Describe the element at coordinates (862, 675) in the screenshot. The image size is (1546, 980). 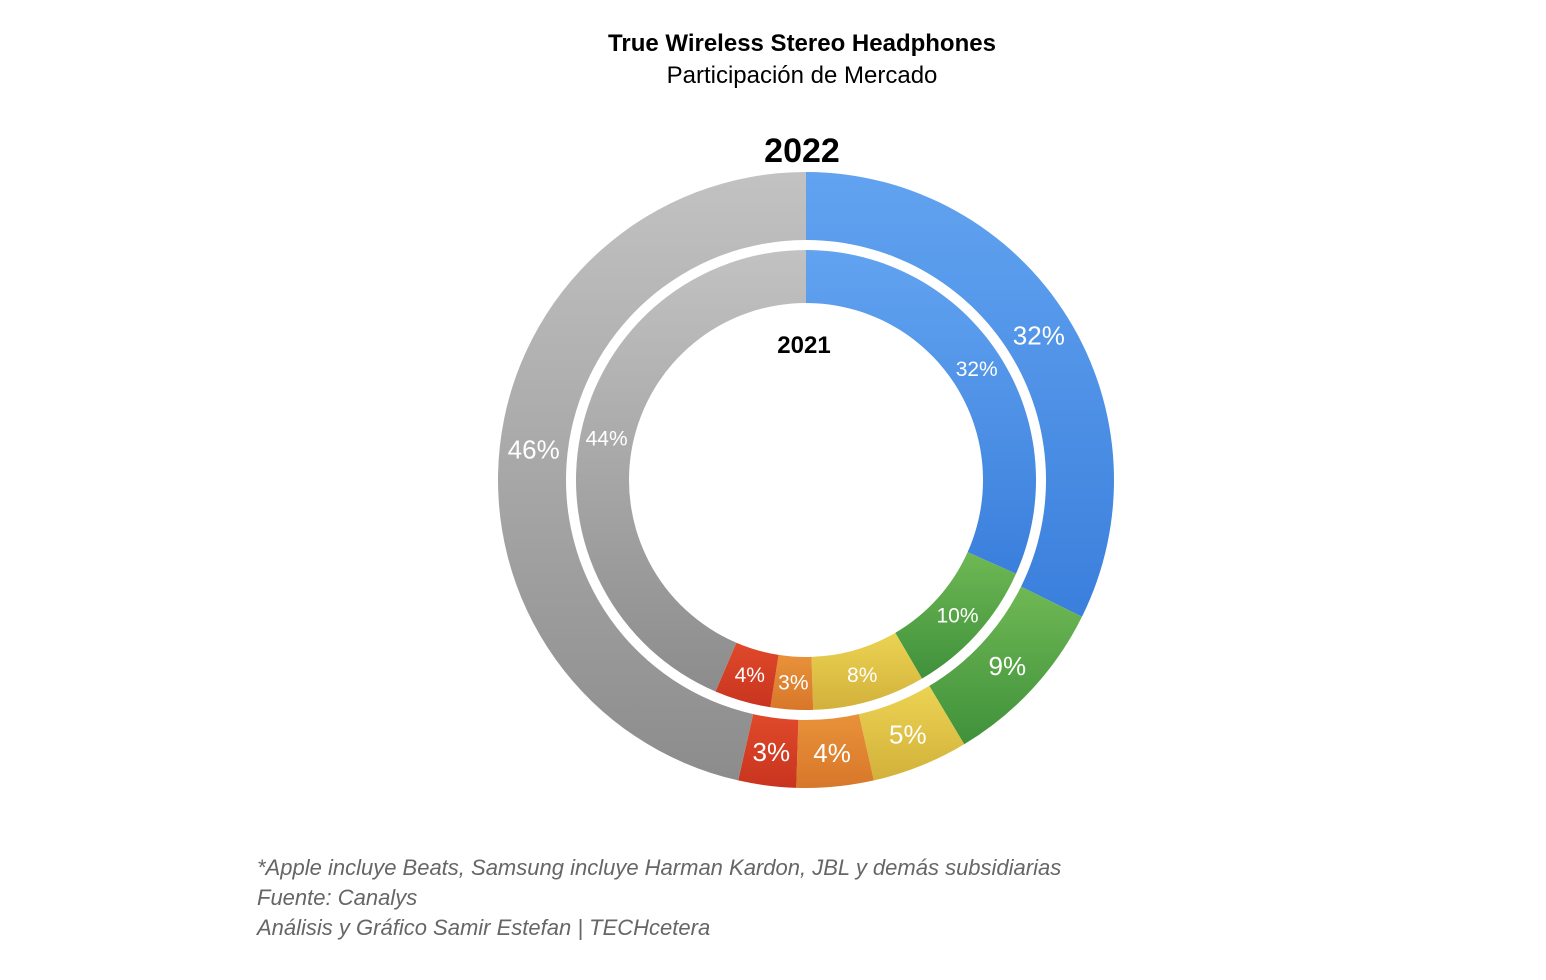
I see `inner-slice-label-2: 8%` at that location.